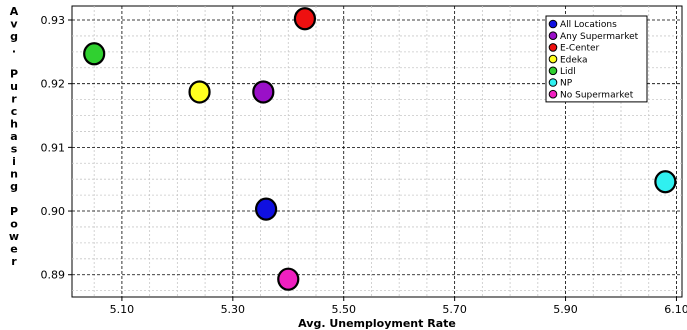 The image size is (687, 330). What do you see at coordinates (675, 309) in the screenshot?
I see `x-tick-label: 6.10` at bounding box center [675, 309].